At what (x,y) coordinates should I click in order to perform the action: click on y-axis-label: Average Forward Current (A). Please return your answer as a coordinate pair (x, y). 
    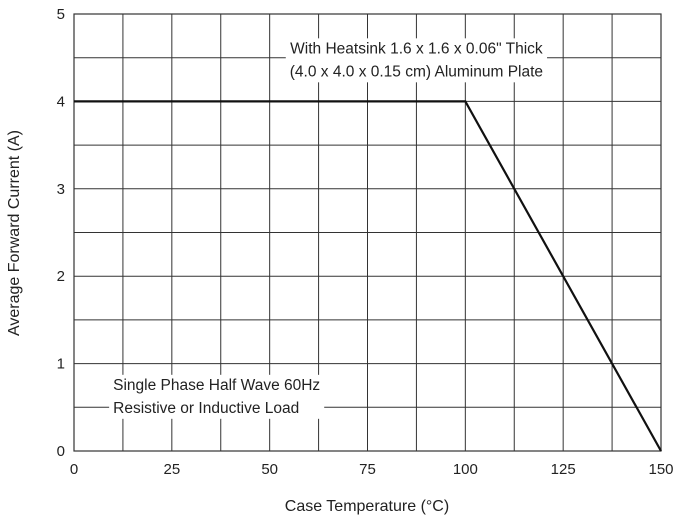
    Looking at the image, I should click on (14, 233).